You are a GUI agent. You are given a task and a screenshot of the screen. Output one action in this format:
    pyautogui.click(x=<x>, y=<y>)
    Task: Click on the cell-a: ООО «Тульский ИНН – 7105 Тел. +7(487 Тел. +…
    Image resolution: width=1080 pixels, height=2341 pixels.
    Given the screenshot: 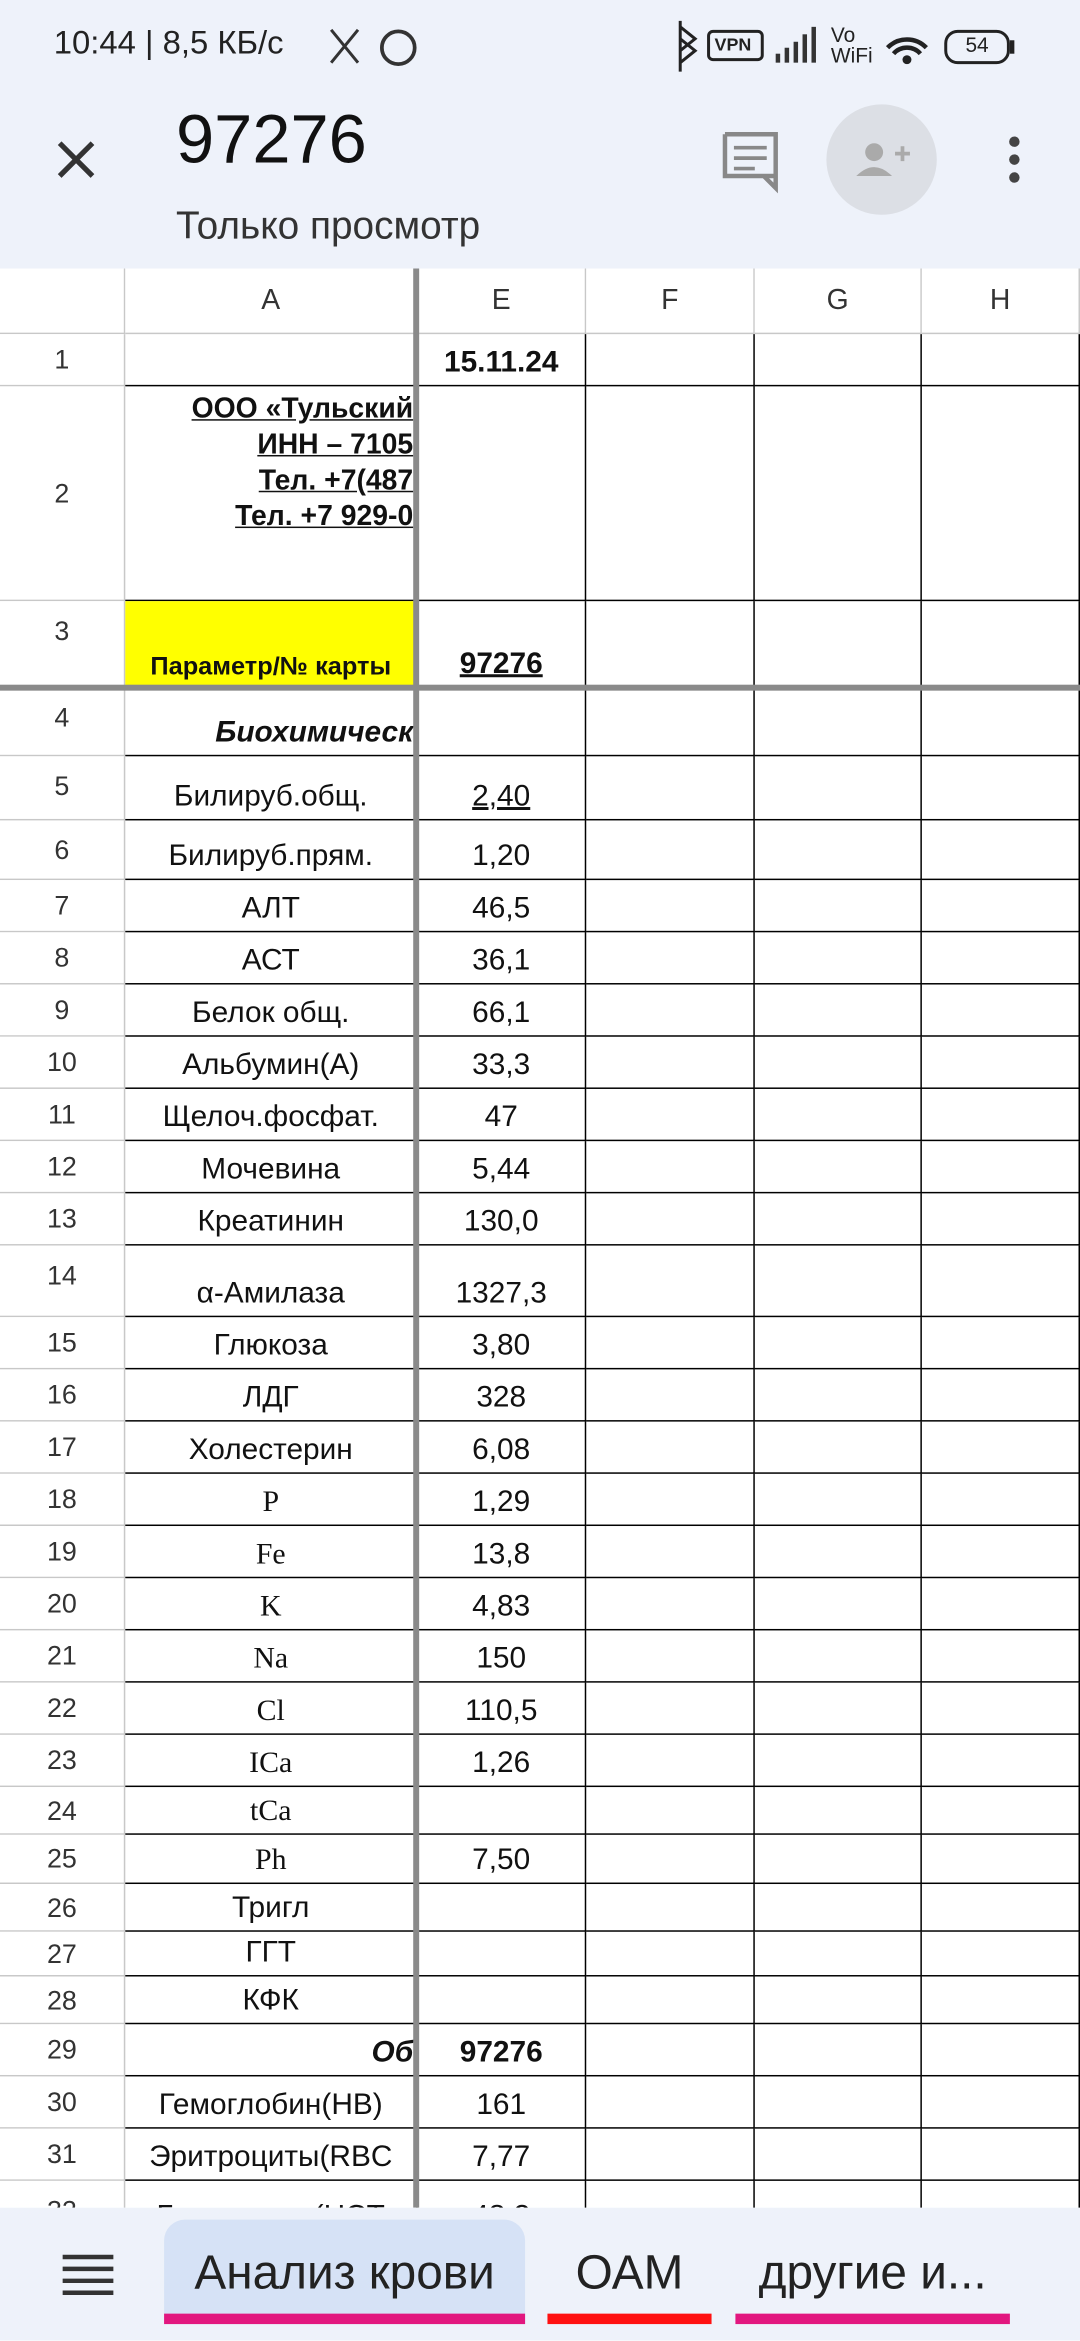 What is the action you would take?
    pyautogui.click(x=271, y=494)
    